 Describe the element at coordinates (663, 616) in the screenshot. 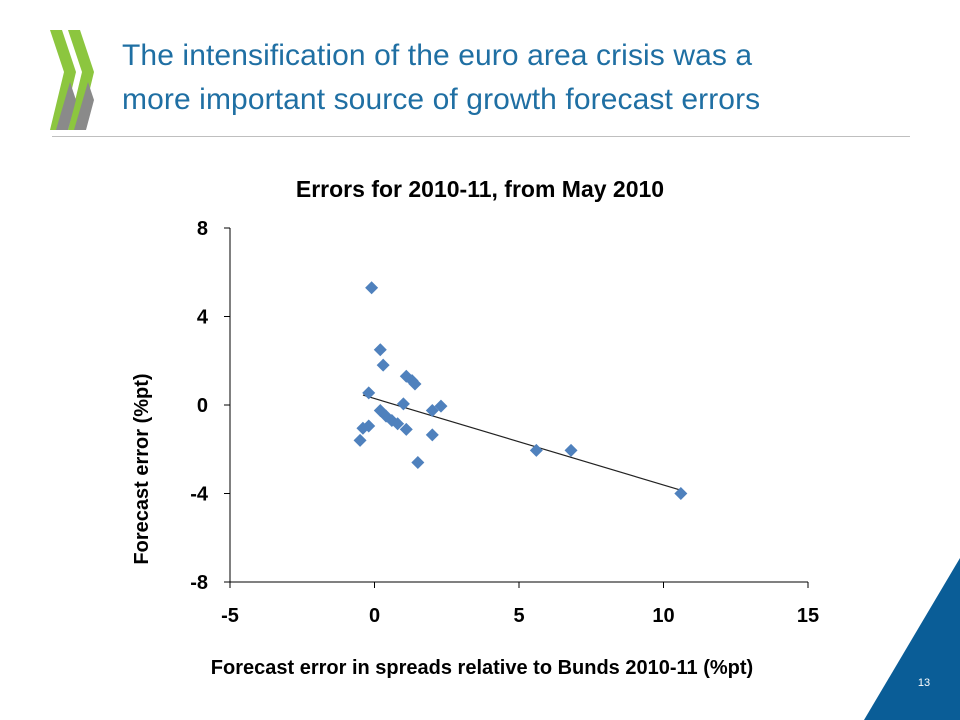

I see `x-tick-label: 10` at that location.